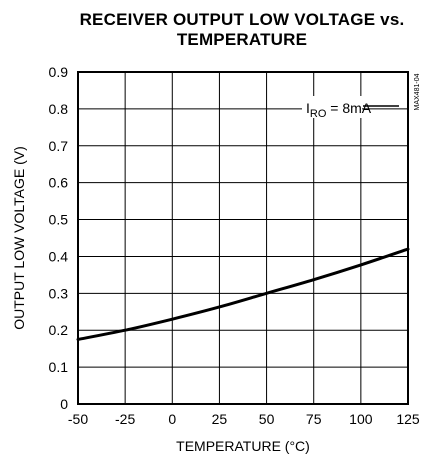  What do you see at coordinates (172, 419) in the screenshot?
I see `x-tick-label: 0` at bounding box center [172, 419].